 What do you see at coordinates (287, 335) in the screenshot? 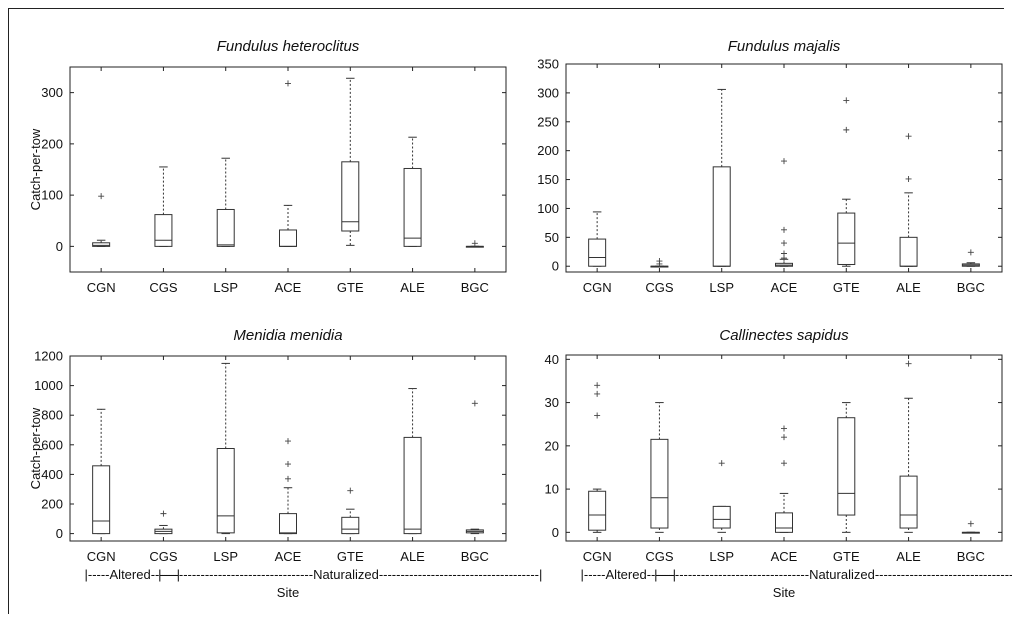
I see `chart-title: Menidia menidia` at bounding box center [287, 335].